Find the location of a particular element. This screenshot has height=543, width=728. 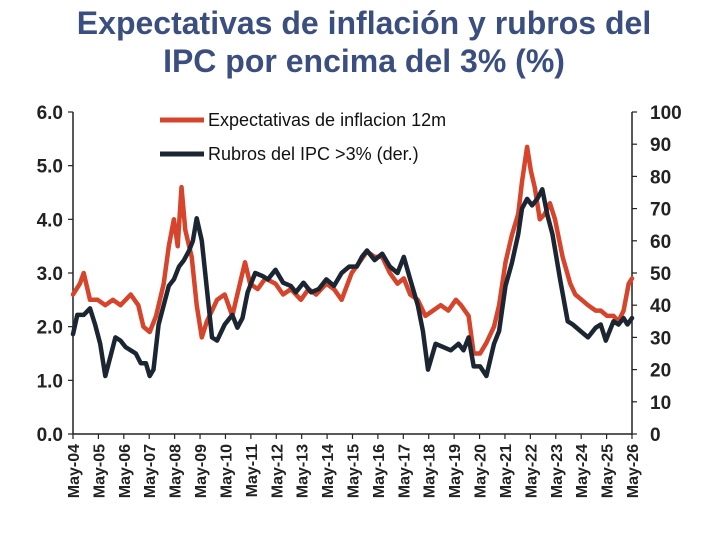

x-tick-label: May-09 is located at coordinates (201, 471).